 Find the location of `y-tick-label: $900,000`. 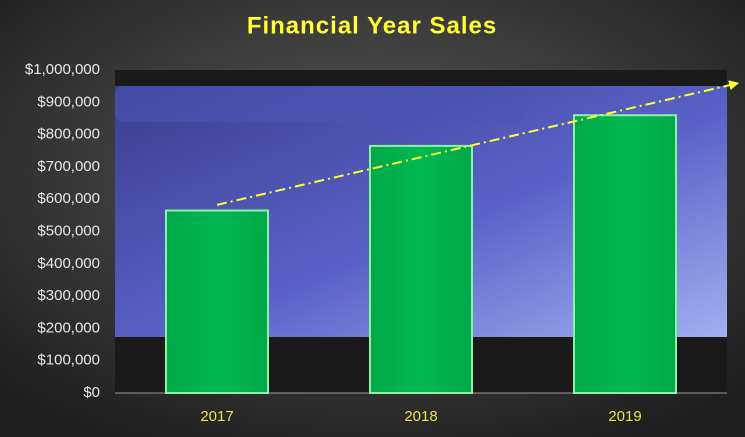

y-tick-label: $900,000 is located at coordinates (68, 101).